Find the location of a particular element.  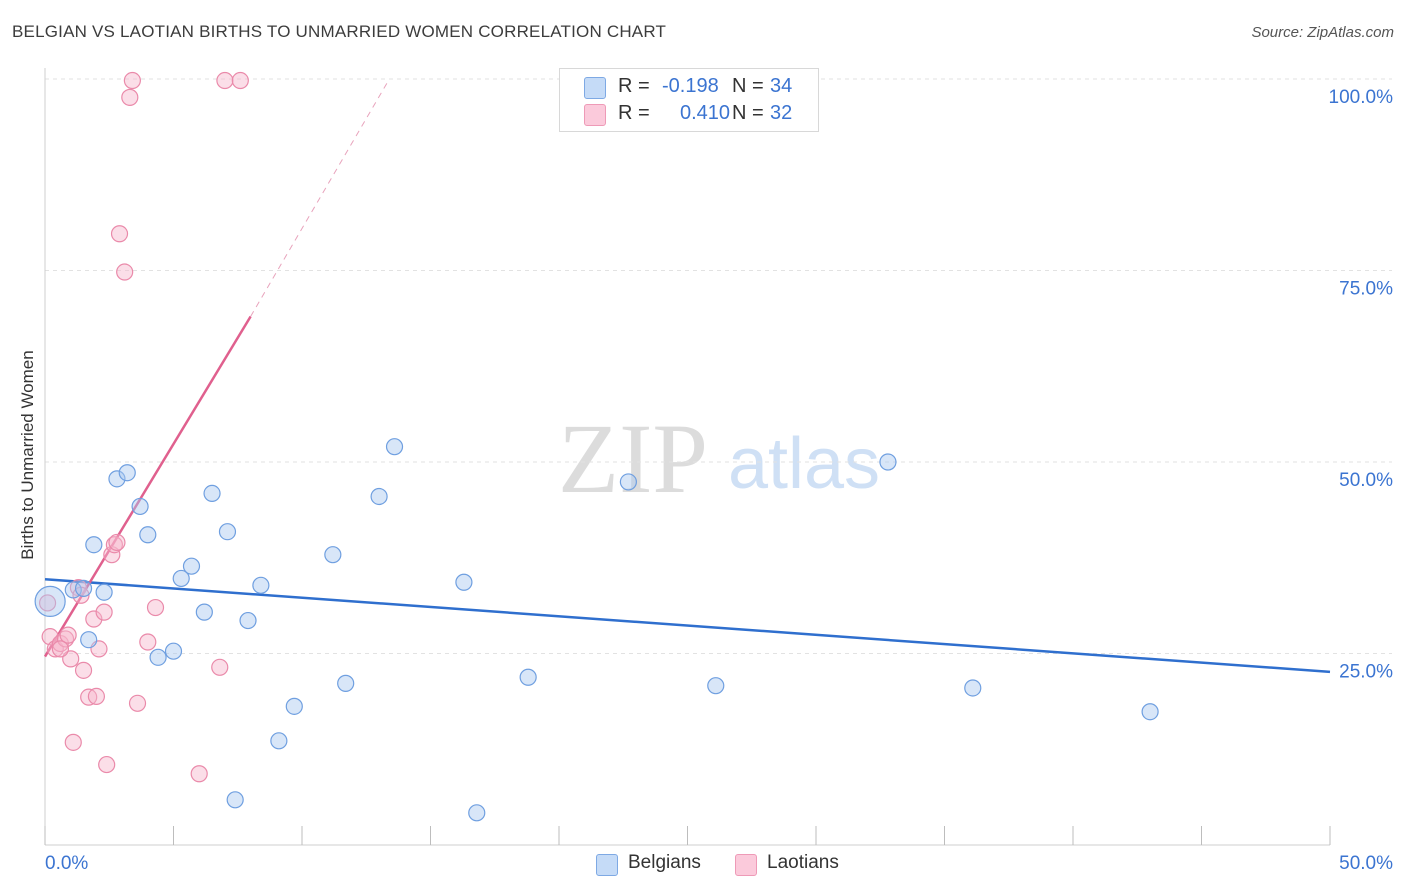

watermark-atlas: atlas is located at coordinates (804, 464).